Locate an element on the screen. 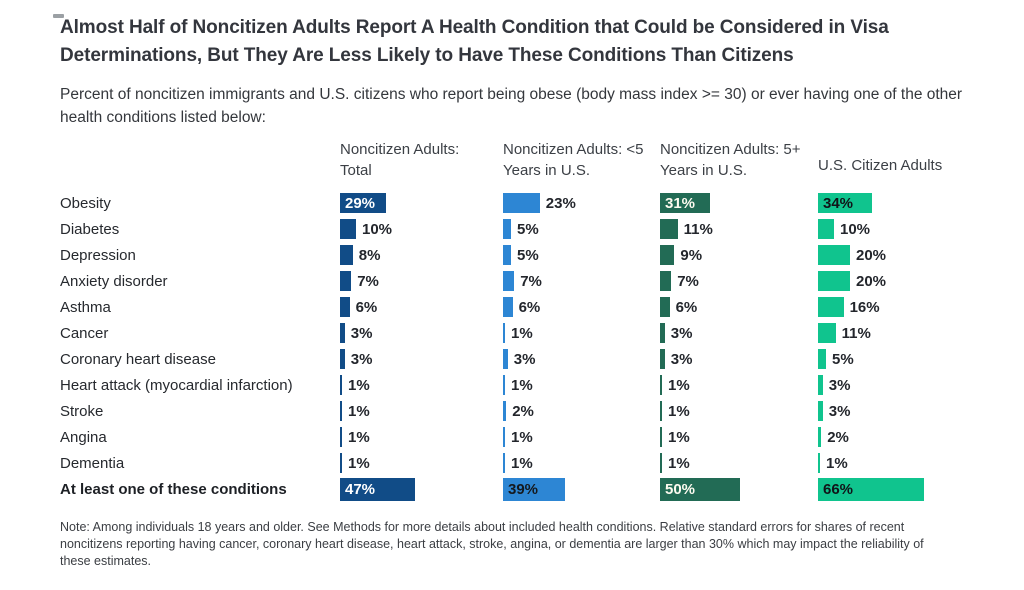 The height and width of the screenshot is (590, 1024). category-label: Asthma is located at coordinates (85, 307).